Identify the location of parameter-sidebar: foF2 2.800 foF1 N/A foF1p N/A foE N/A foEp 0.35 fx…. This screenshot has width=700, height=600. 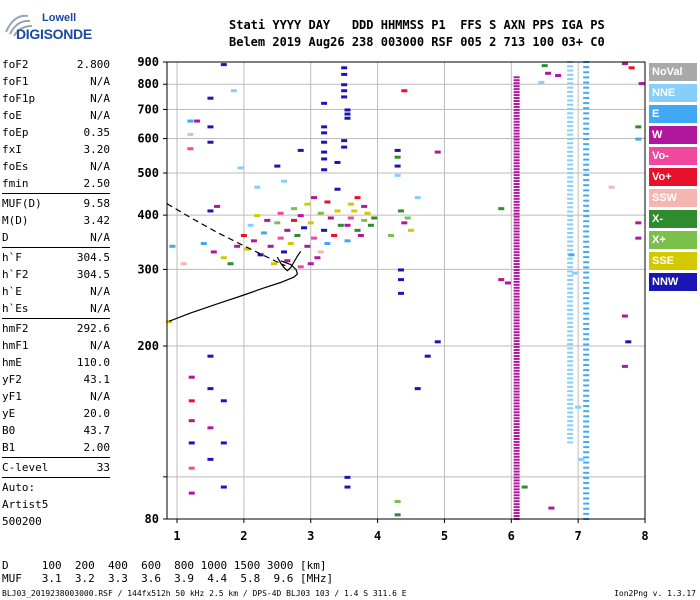
(56, 293).